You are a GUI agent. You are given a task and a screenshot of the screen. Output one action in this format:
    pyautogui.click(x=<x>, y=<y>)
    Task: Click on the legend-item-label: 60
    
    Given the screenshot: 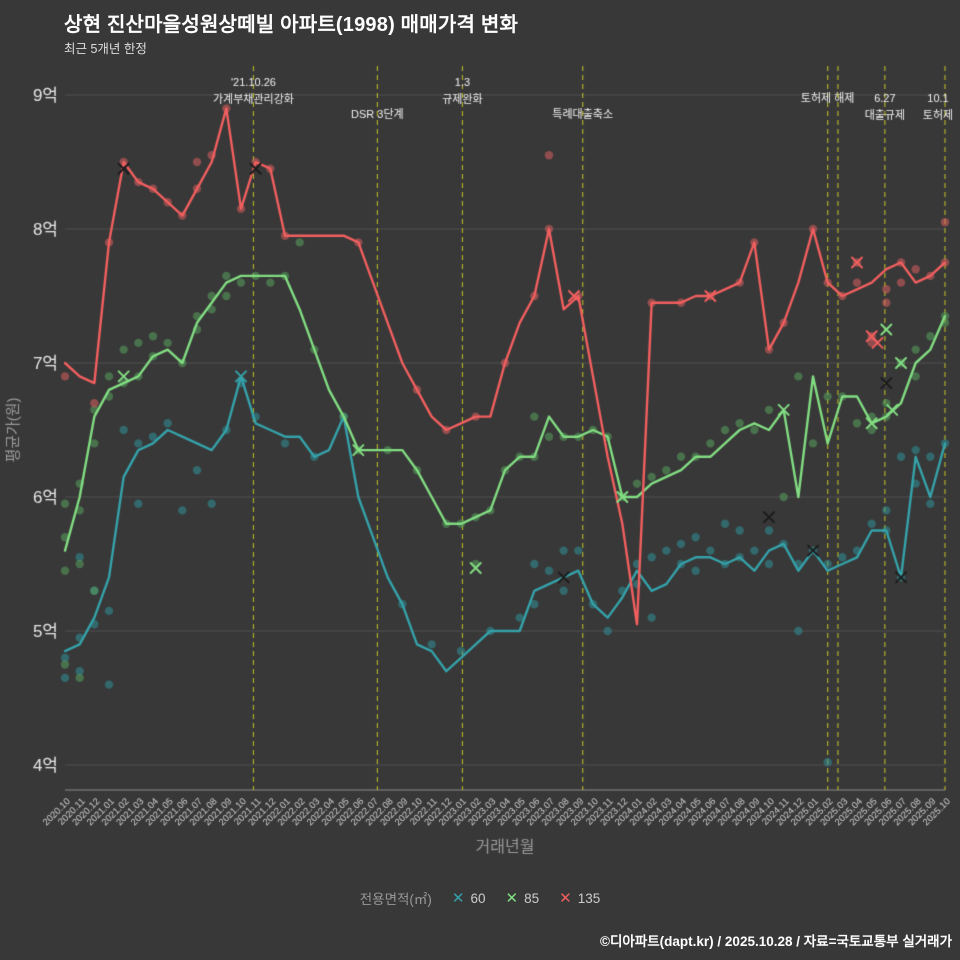 What is the action you would take?
    pyautogui.click(x=478, y=898)
    